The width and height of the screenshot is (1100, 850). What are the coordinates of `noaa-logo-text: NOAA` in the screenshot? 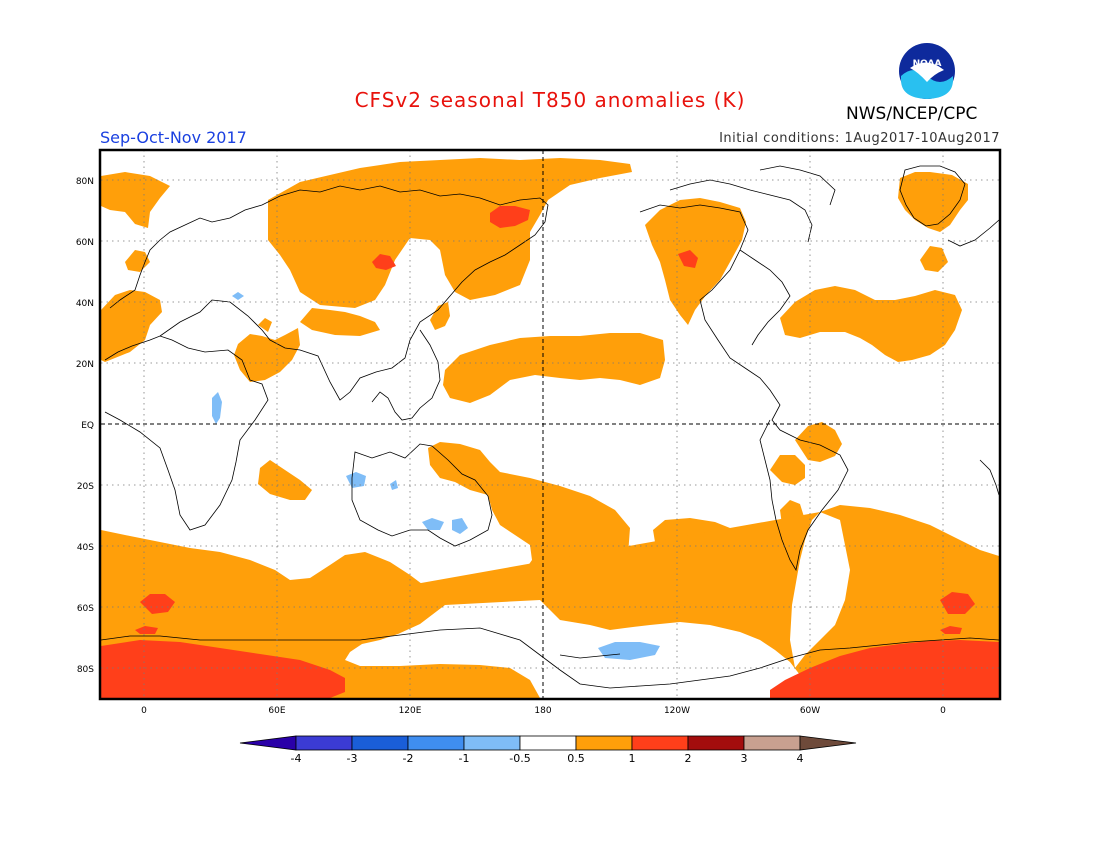 It's located at (927, 64).